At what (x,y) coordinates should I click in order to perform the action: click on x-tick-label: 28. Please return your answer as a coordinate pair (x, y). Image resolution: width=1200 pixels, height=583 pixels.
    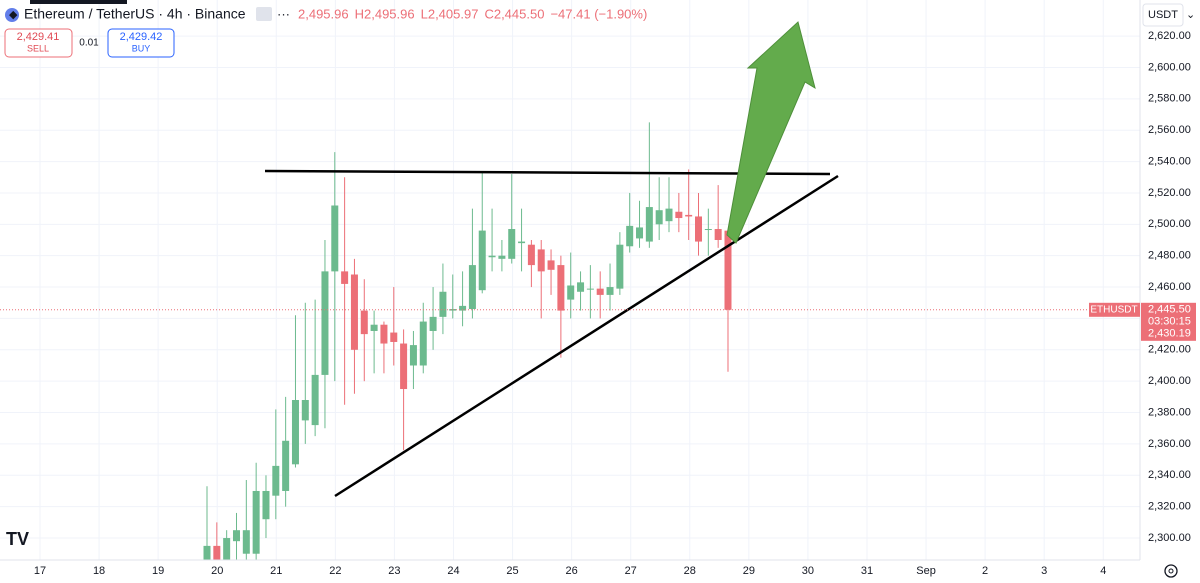
    Looking at the image, I should click on (690, 571).